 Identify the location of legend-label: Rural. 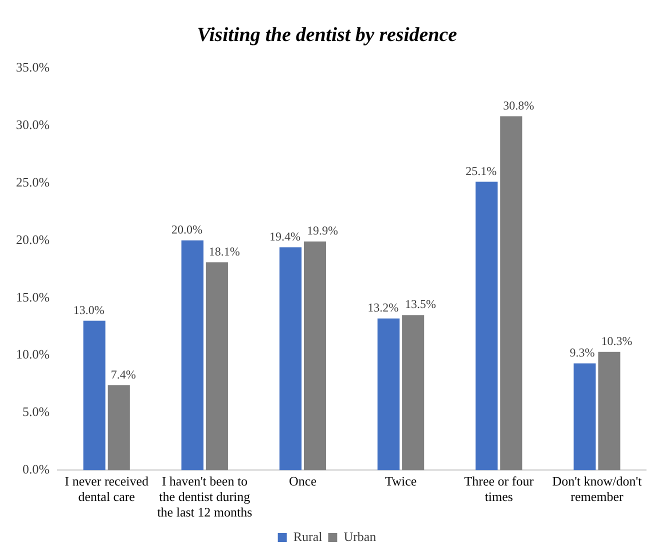
(308, 536).